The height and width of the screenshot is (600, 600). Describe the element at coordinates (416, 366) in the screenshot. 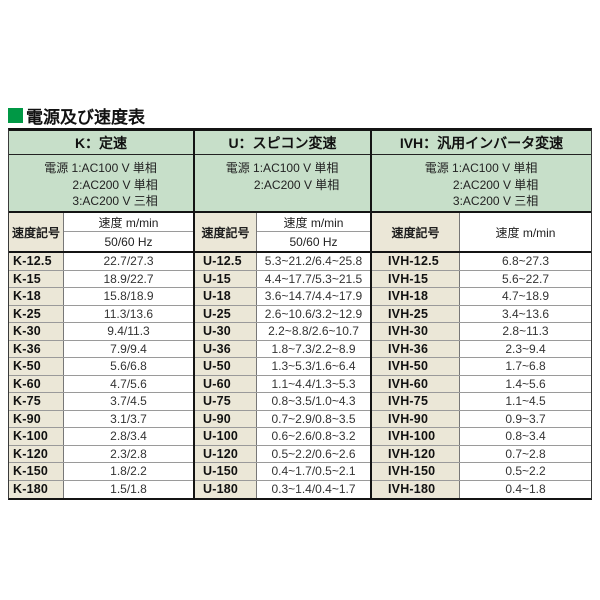

I see `speed-code-cell: IVH-50` at that location.